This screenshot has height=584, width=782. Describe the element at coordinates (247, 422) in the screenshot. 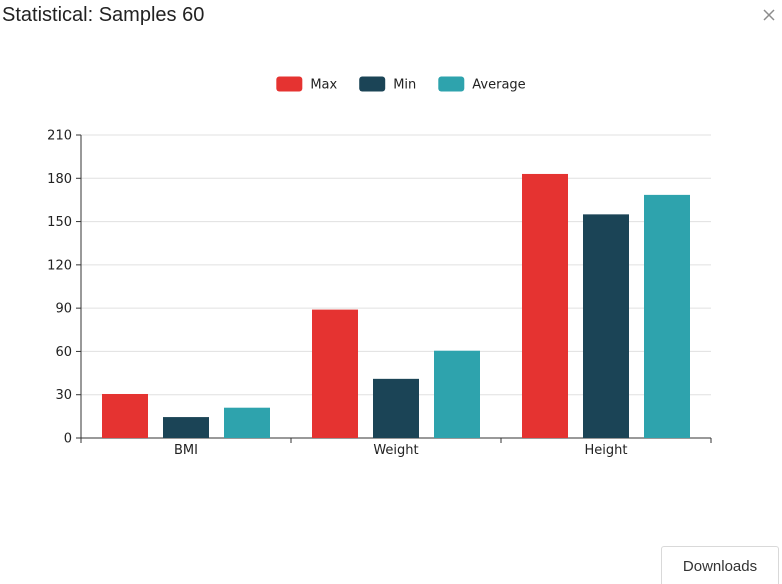

I see `bar-average-bmi` at that location.